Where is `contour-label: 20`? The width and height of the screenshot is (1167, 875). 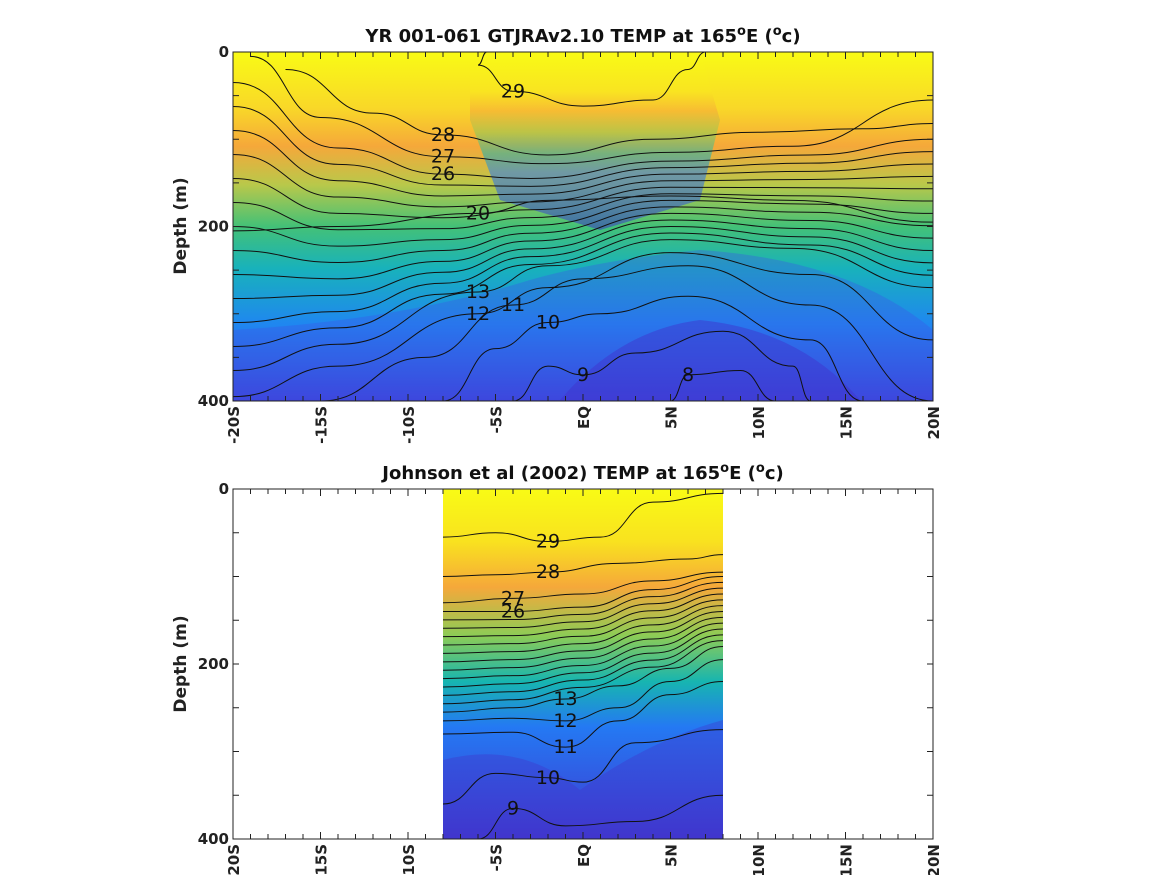
contour-label: 20 is located at coordinates (478, 213).